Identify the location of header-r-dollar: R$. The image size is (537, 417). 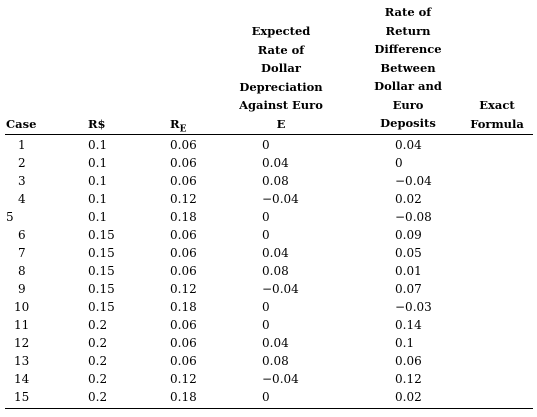
(97, 124).